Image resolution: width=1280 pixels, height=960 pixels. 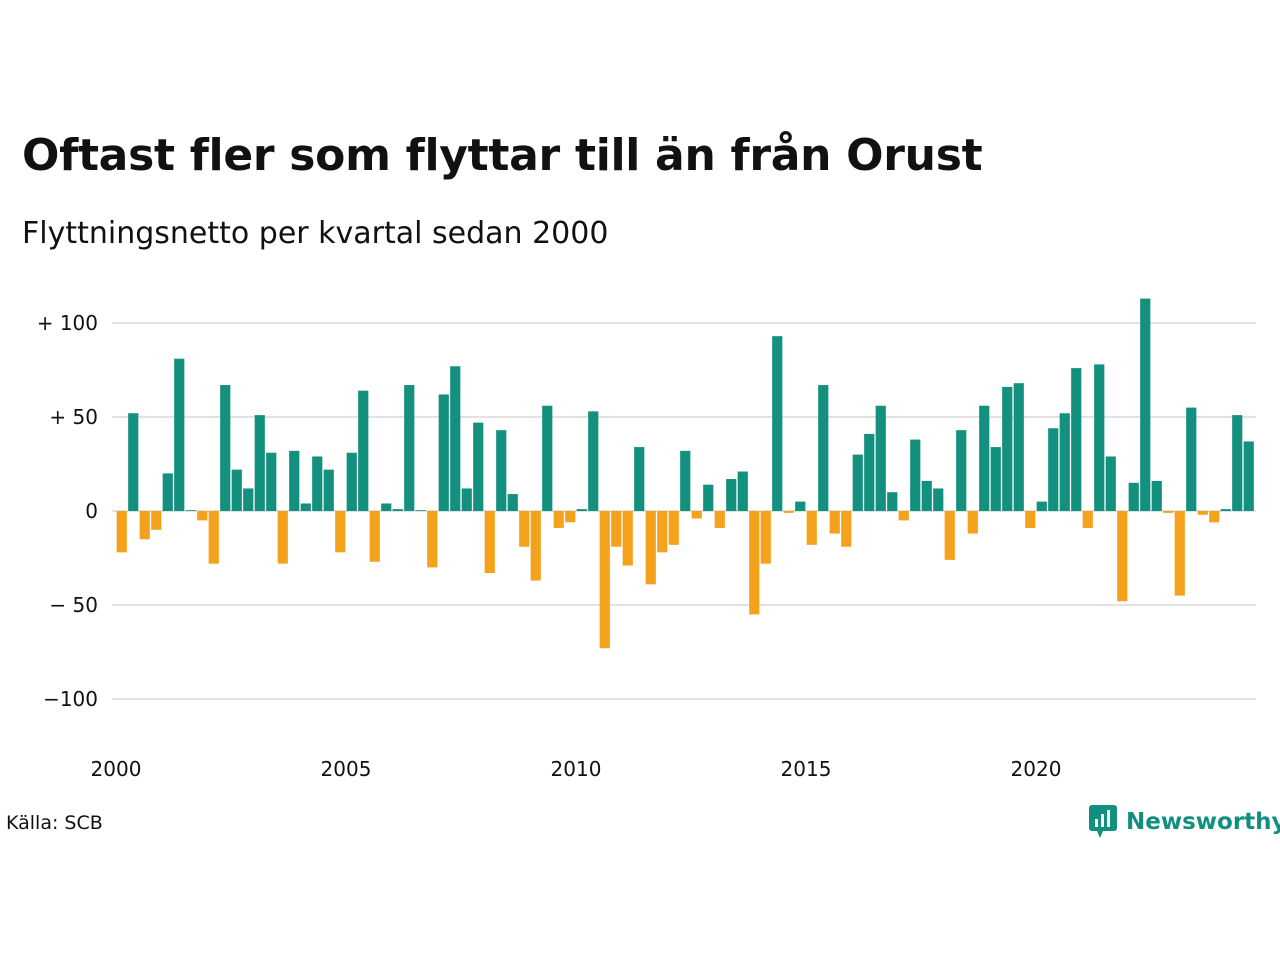 I want to click on y-tick-label: − 50, so click(x=73, y=605).